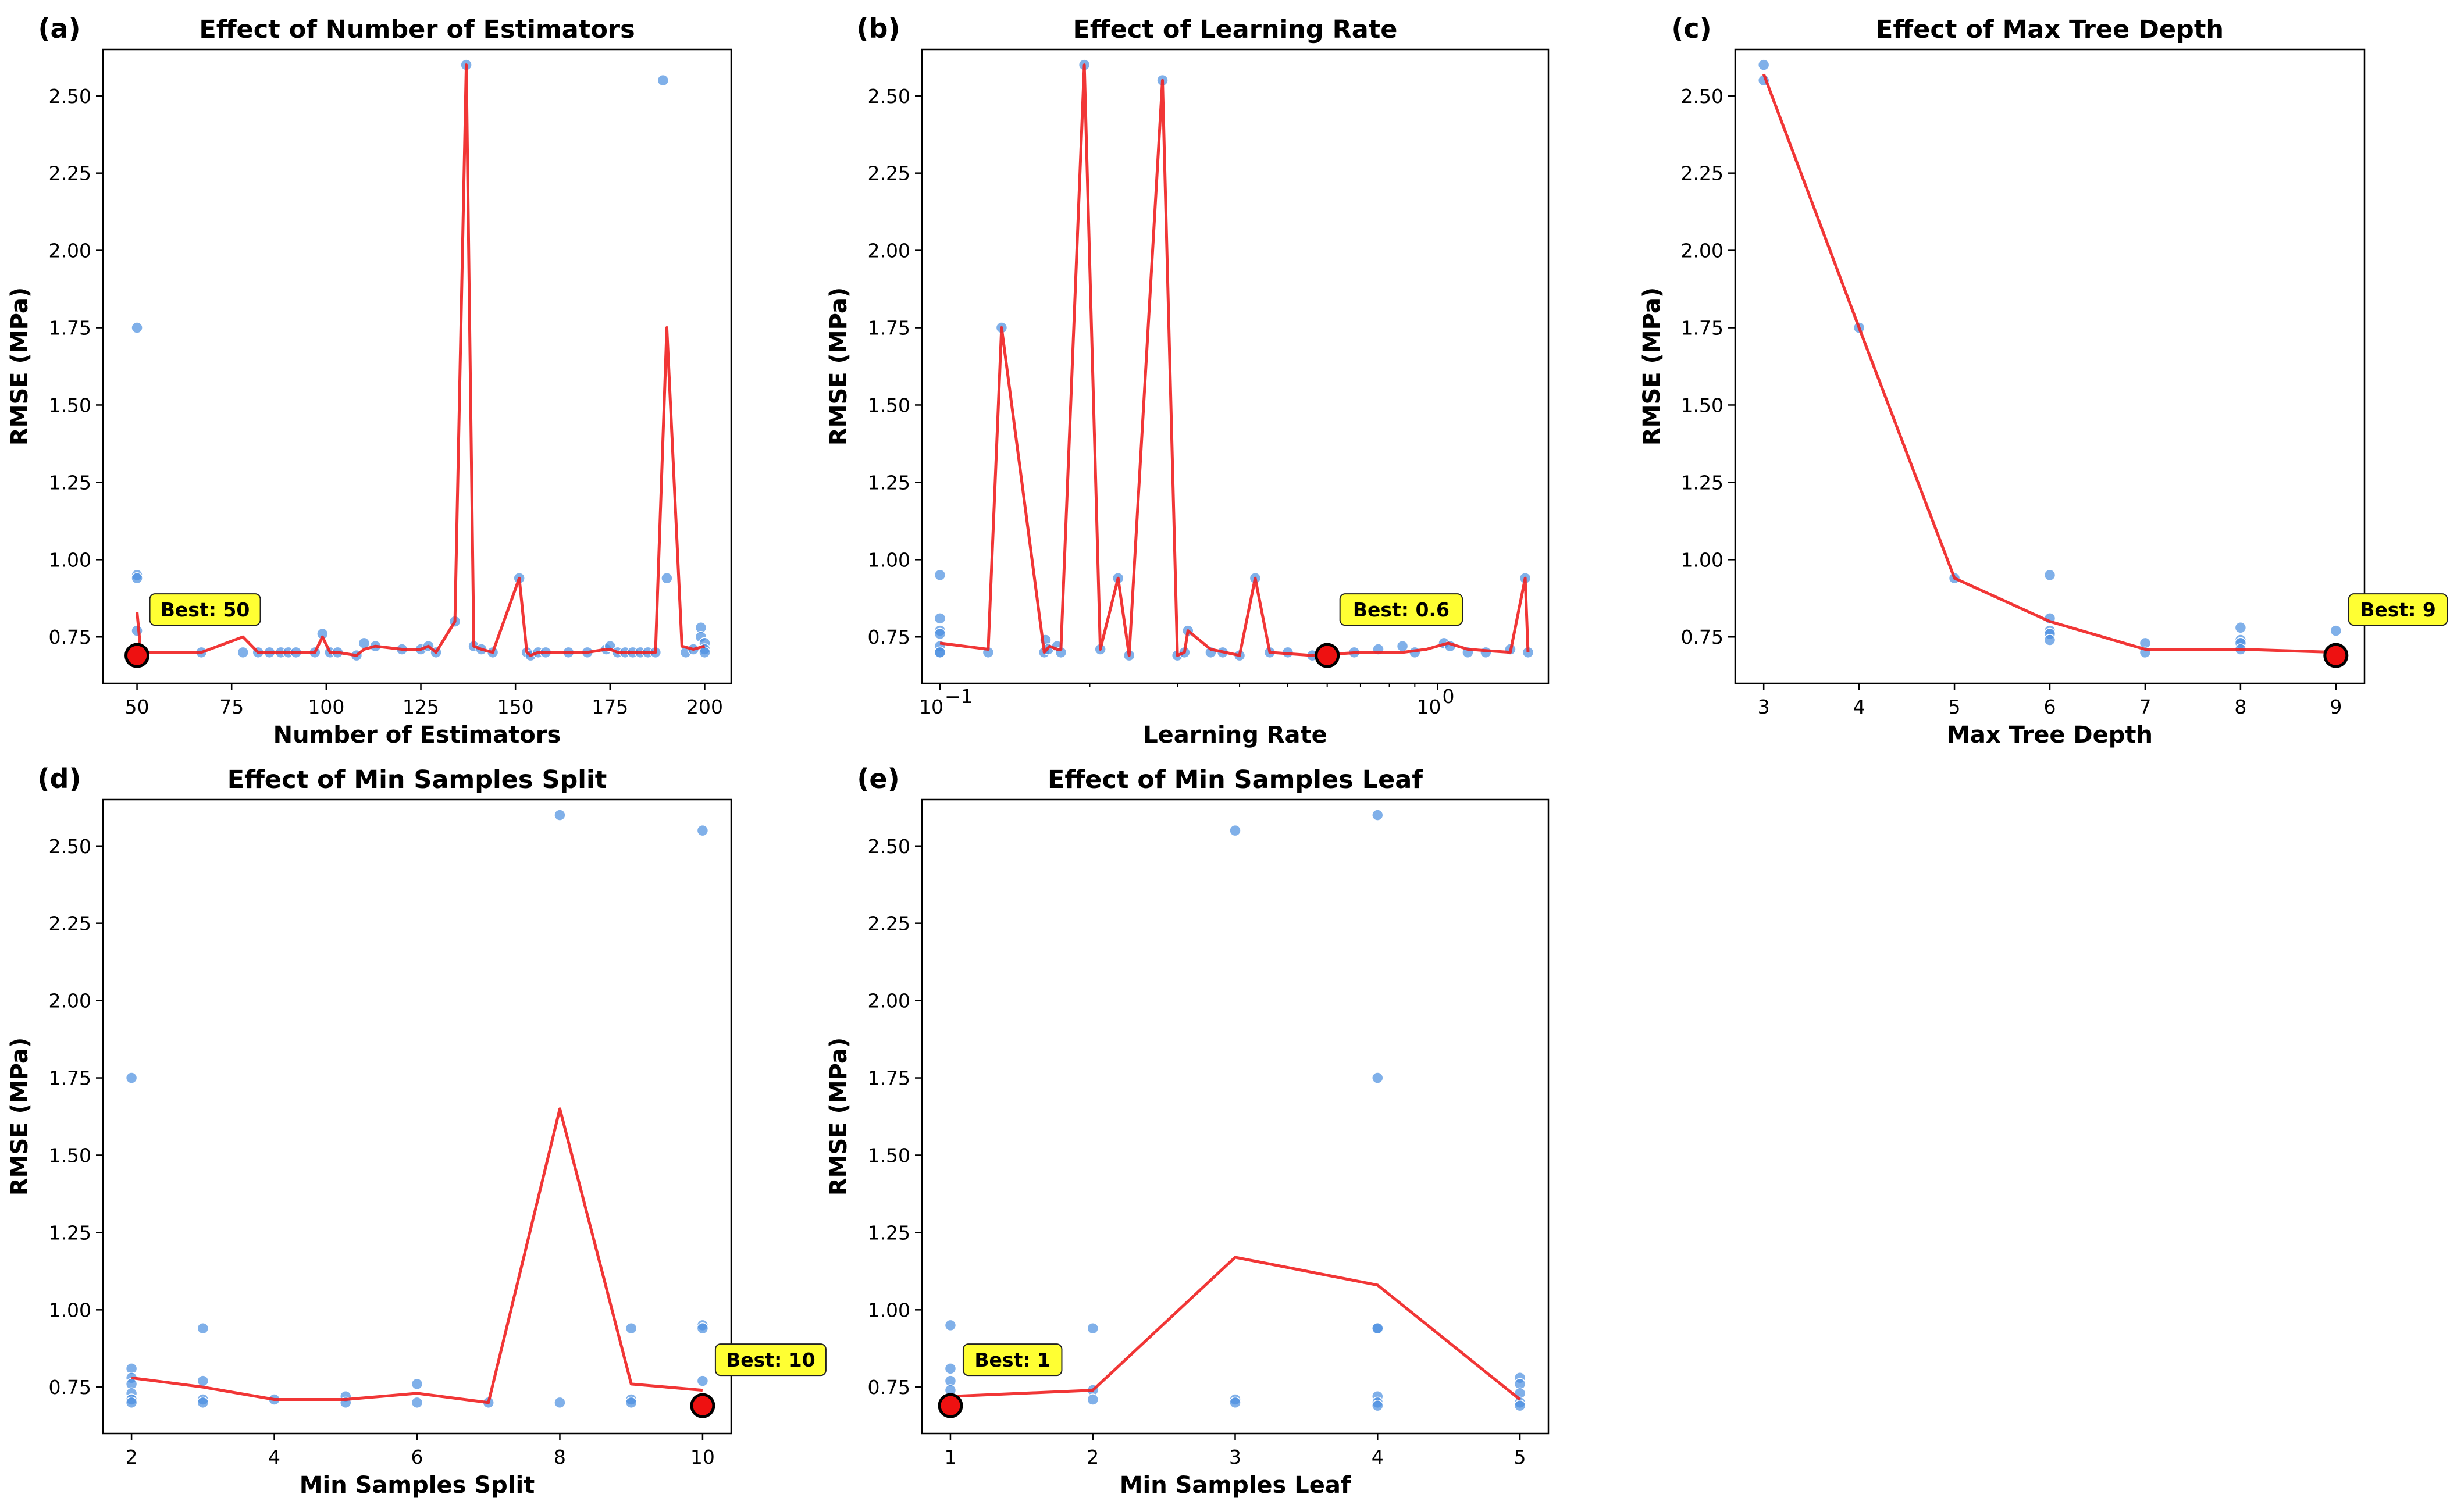  I want to click on x-tick-label: 50, so click(137, 707).